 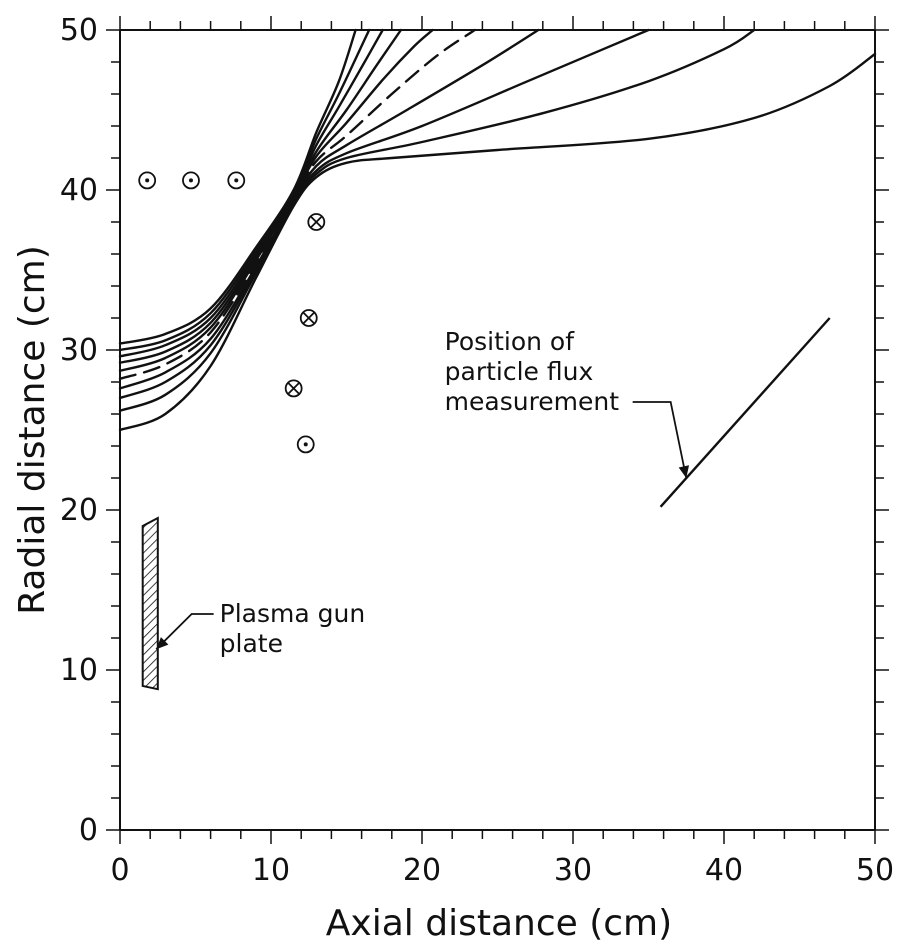 What do you see at coordinates (88, 830) in the screenshot?
I see `y-tick-label: 0` at bounding box center [88, 830].